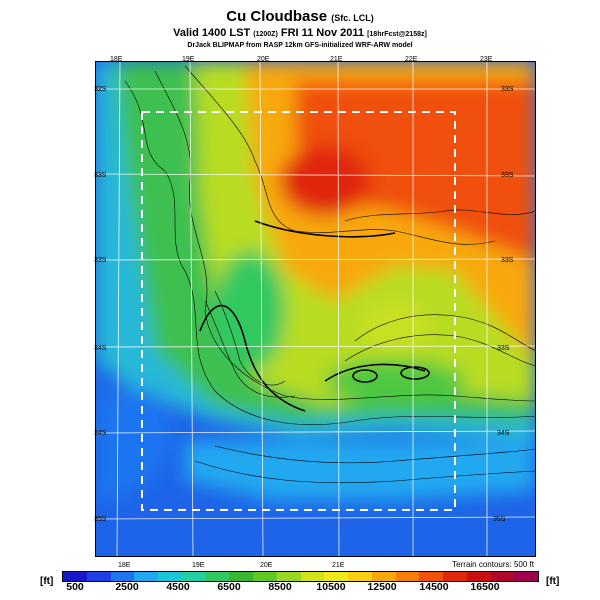 This screenshot has height=600, width=600. What do you see at coordinates (485, 587) in the screenshot?
I see `colorbar-label: 16500` at bounding box center [485, 587].